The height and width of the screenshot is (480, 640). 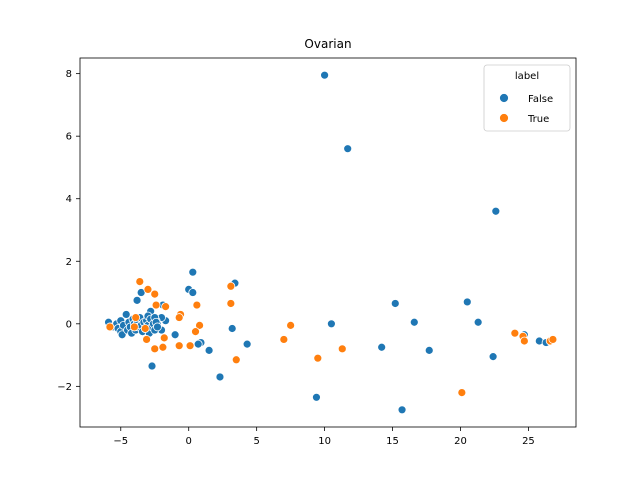 What do you see at coordinates (504, 118) in the screenshot?
I see `legend-marker-true` at bounding box center [504, 118].